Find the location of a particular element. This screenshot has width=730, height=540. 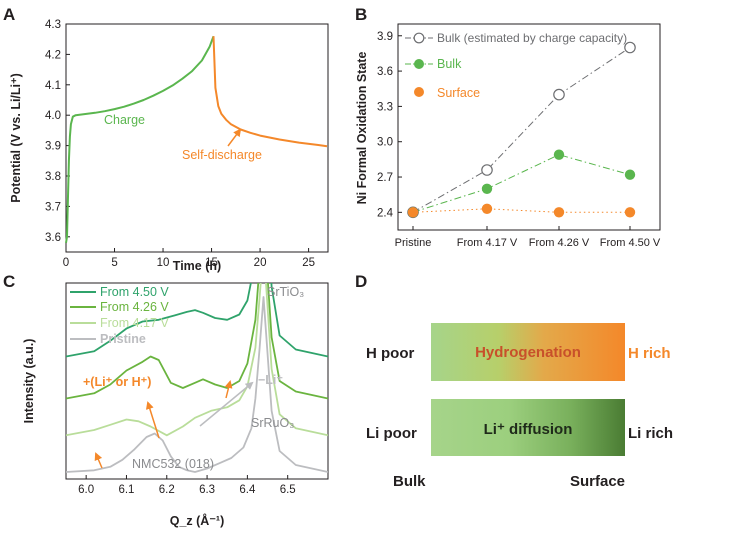

bulk-label: Bulk is located at coordinates (409, 481).